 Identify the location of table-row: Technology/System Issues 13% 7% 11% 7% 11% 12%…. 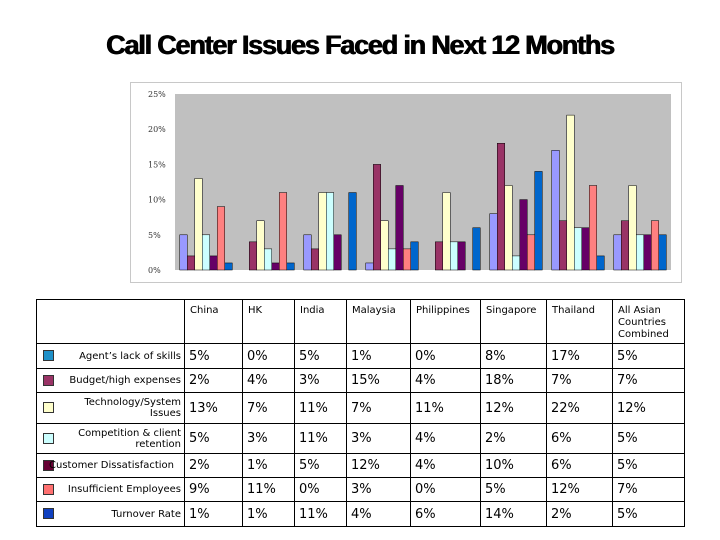
(360, 408).